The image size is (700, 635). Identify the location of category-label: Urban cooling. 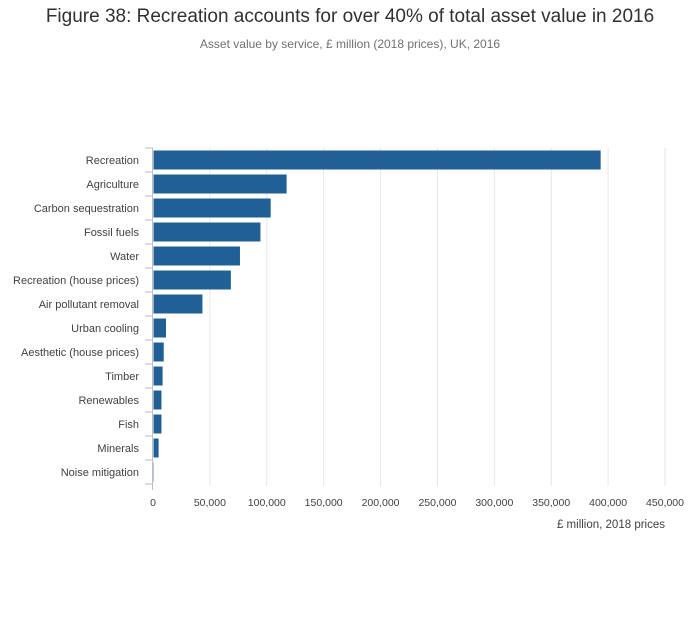
(105, 329).